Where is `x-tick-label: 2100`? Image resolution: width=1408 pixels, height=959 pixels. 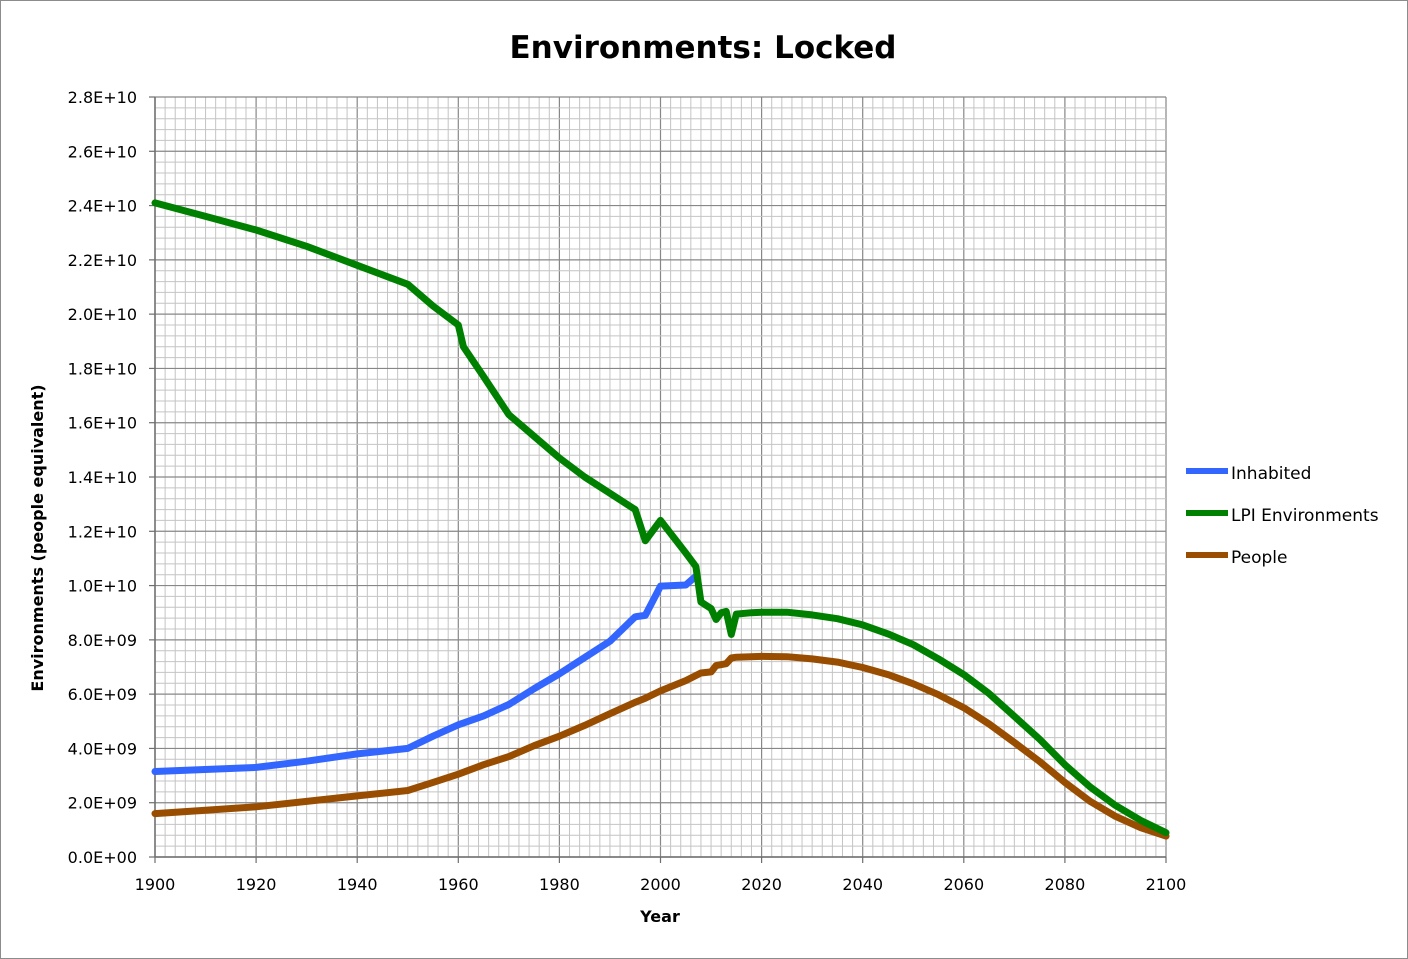
x-tick-label: 2100 is located at coordinates (1166, 884).